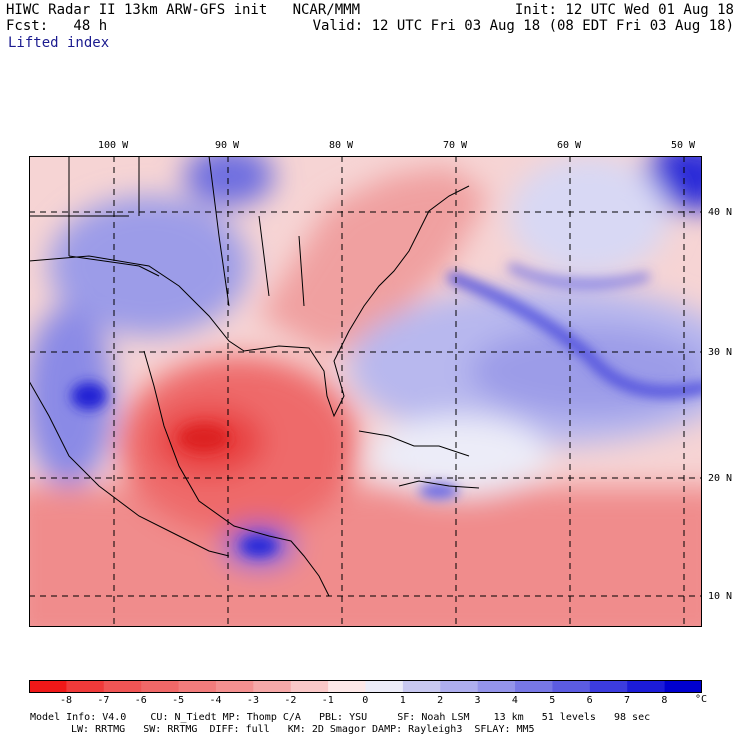 This screenshot has width=740, height=740. Describe the element at coordinates (589, 700) in the screenshot. I see `colorbar-tick-label: 6` at that location.